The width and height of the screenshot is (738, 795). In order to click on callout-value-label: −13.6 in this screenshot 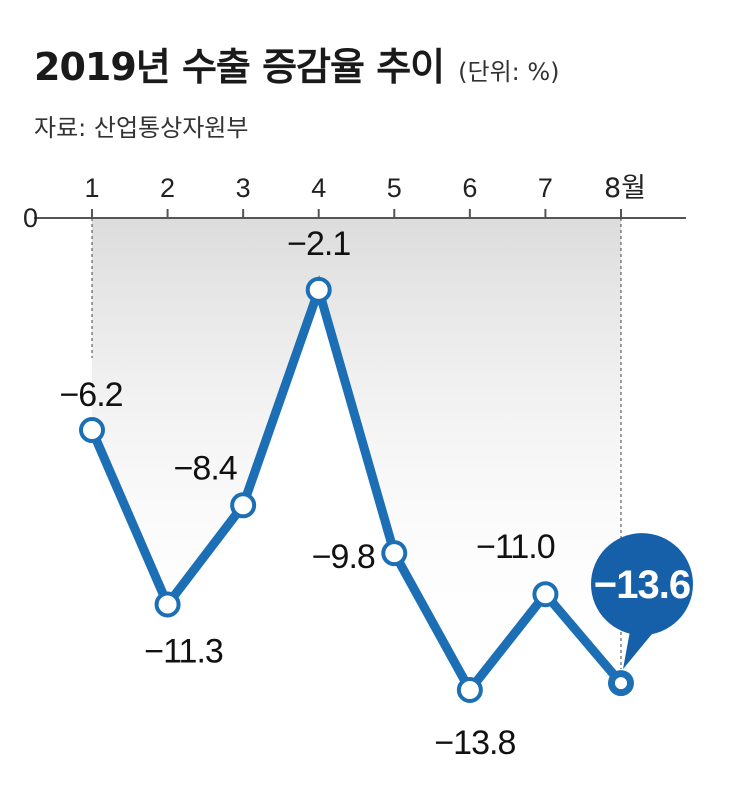, I will do `click(642, 585)`.